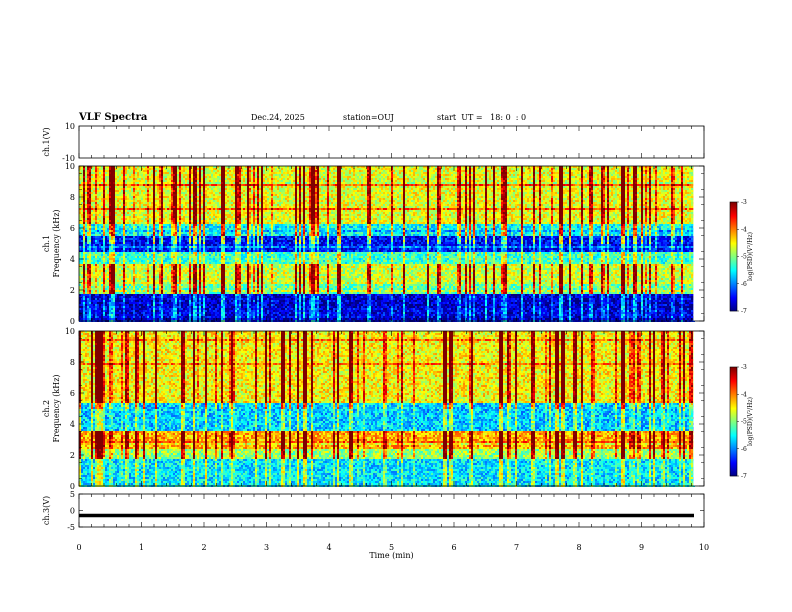  I want to click on y-tick-label: -5, so click(71, 527).